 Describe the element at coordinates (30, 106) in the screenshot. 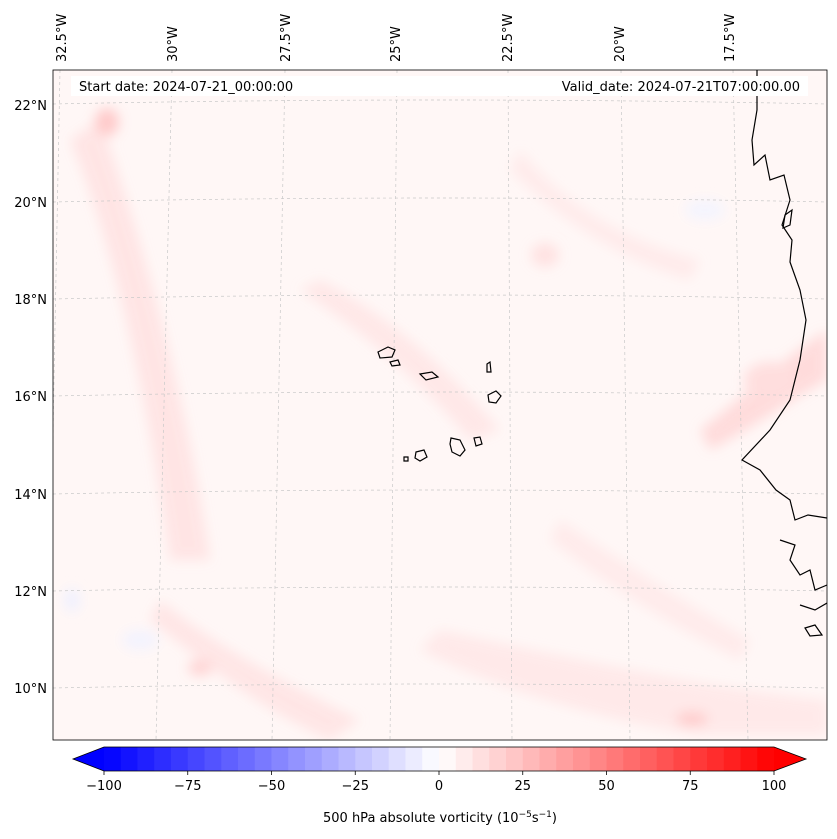

I see `lat-label-22n: 22°N` at that location.